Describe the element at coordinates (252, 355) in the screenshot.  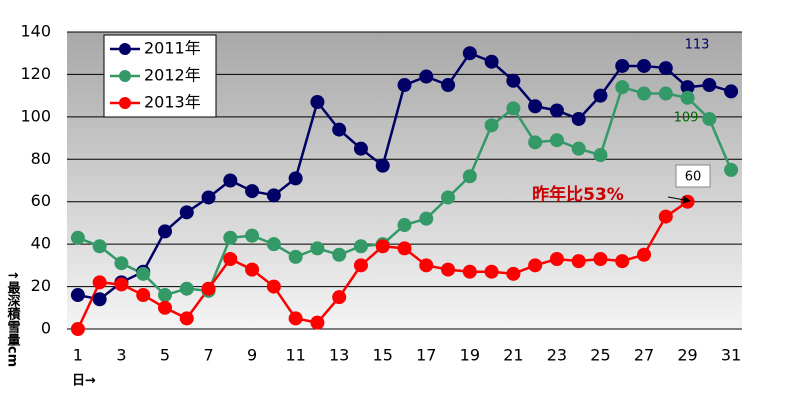
I see `x-tick-label: 9` at that location.